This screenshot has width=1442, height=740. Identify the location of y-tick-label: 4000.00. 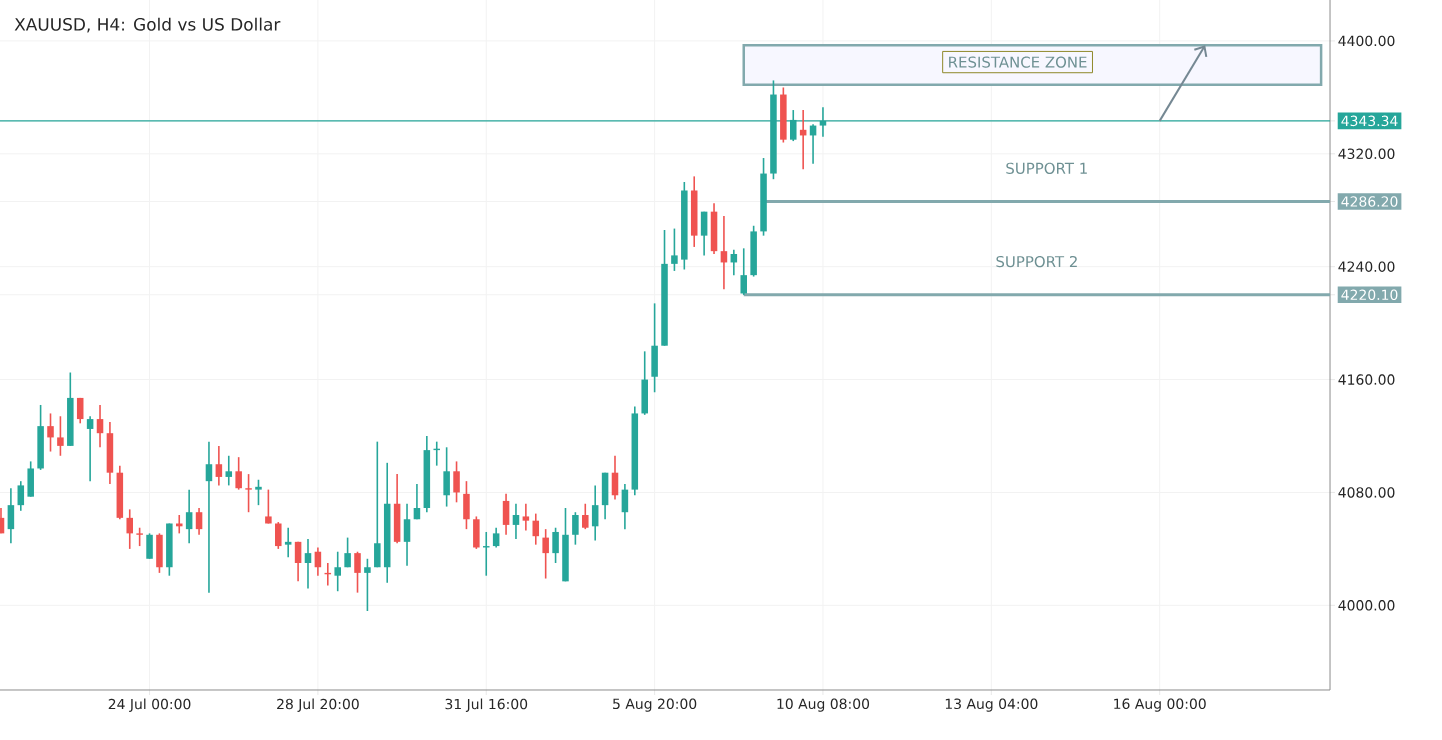
(1366, 605).